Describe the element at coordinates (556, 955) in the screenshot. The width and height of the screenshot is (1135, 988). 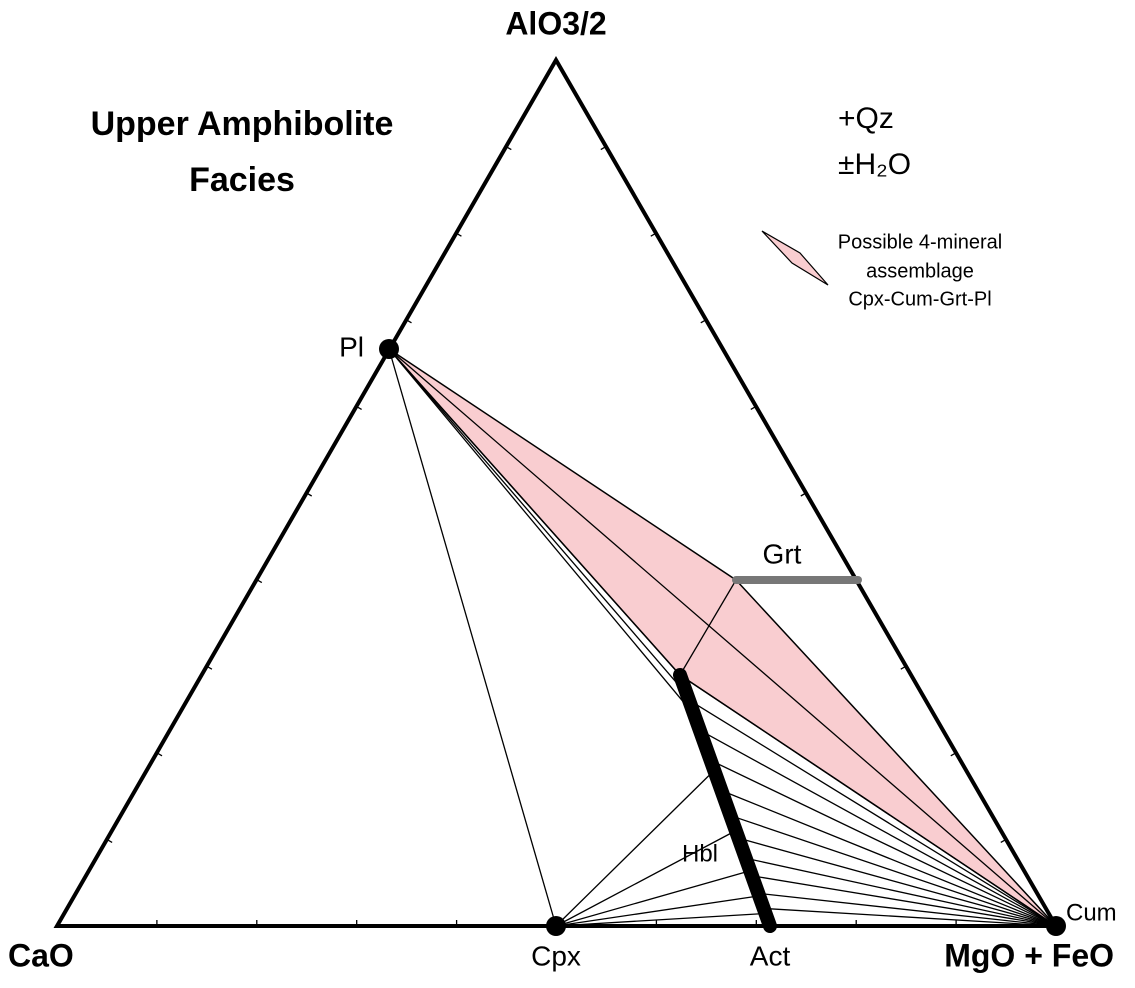
I see `mineral-label: Cpx` at that location.